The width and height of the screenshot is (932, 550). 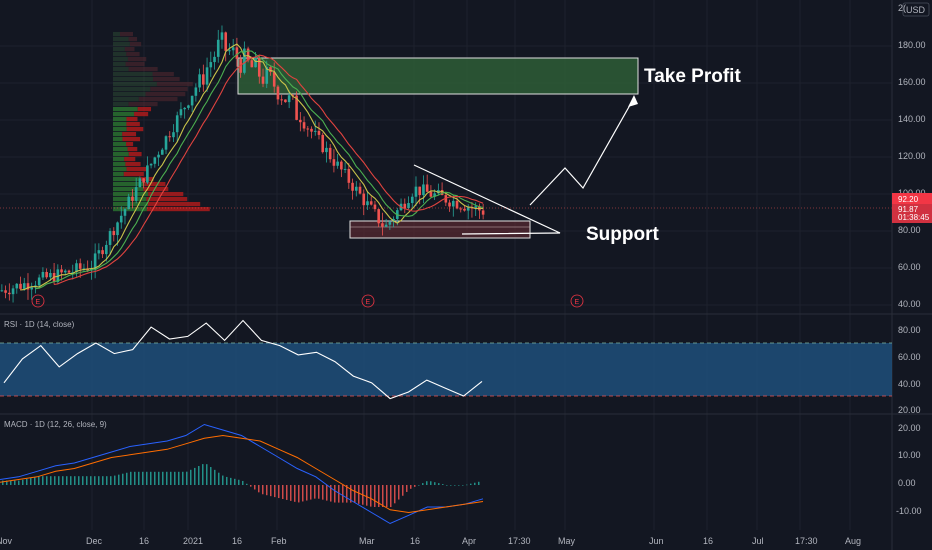 I want to click on rsi-tick: 80.00, so click(x=909, y=330).